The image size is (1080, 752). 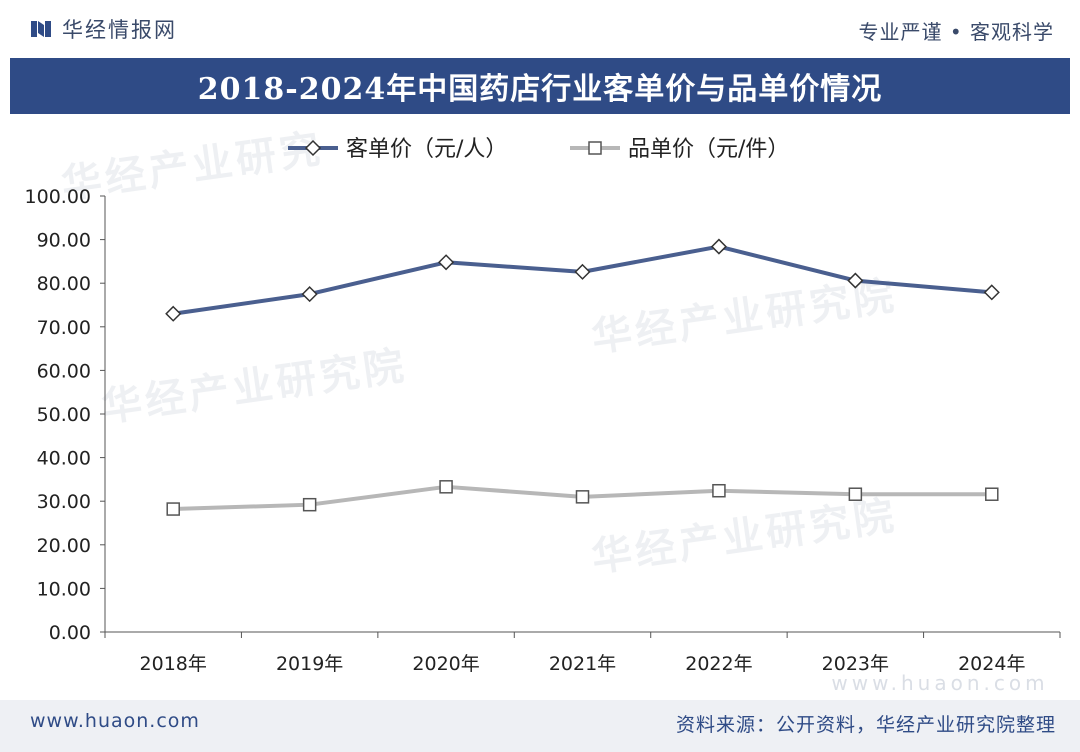 What do you see at coordinates (41, 29) in the screenshot?
I see `brand-logo-icon` at bounding box center [41, 29].